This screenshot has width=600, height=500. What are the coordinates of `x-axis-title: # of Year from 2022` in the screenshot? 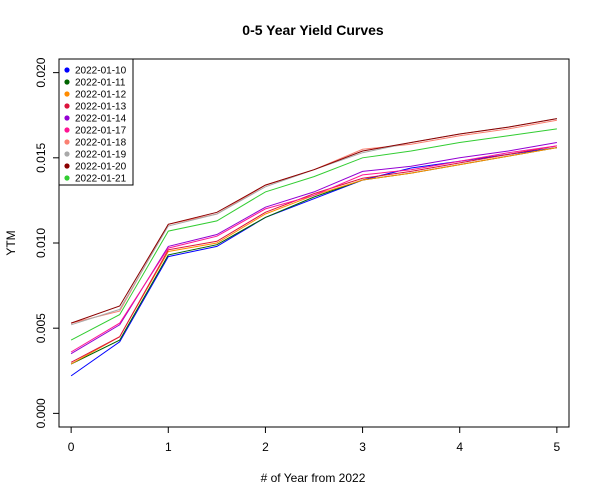 It's located at (313, 478).